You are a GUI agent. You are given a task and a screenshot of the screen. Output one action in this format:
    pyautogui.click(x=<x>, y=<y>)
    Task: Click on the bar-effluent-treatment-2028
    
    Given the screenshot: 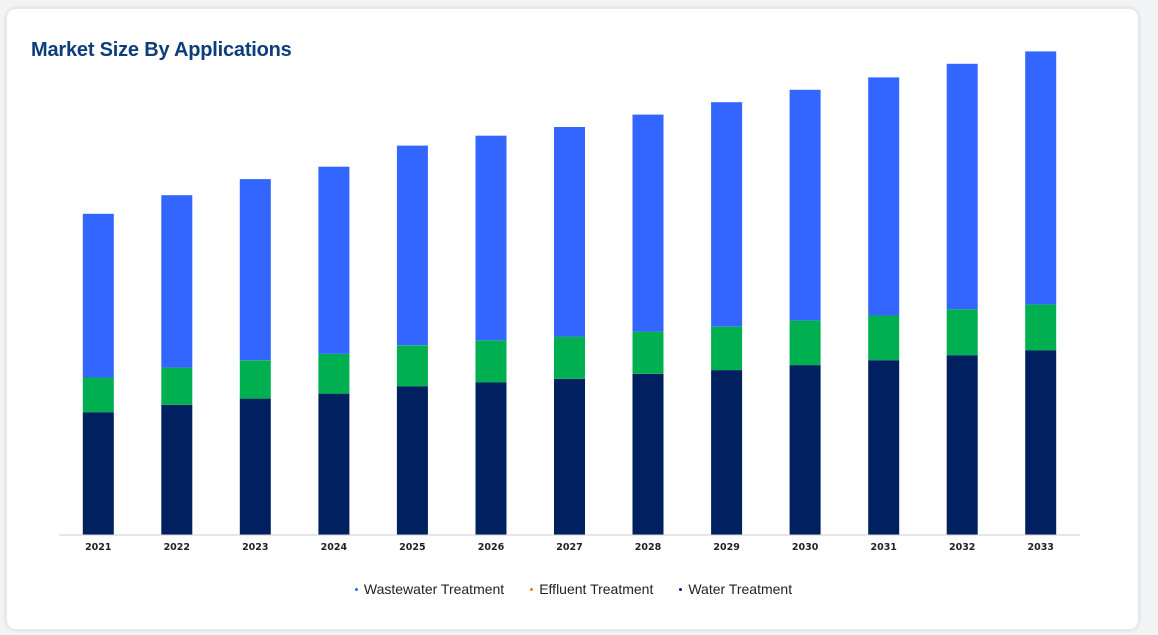 What is the action you would take?
    pyautogui.click(x=648, y=352)
    